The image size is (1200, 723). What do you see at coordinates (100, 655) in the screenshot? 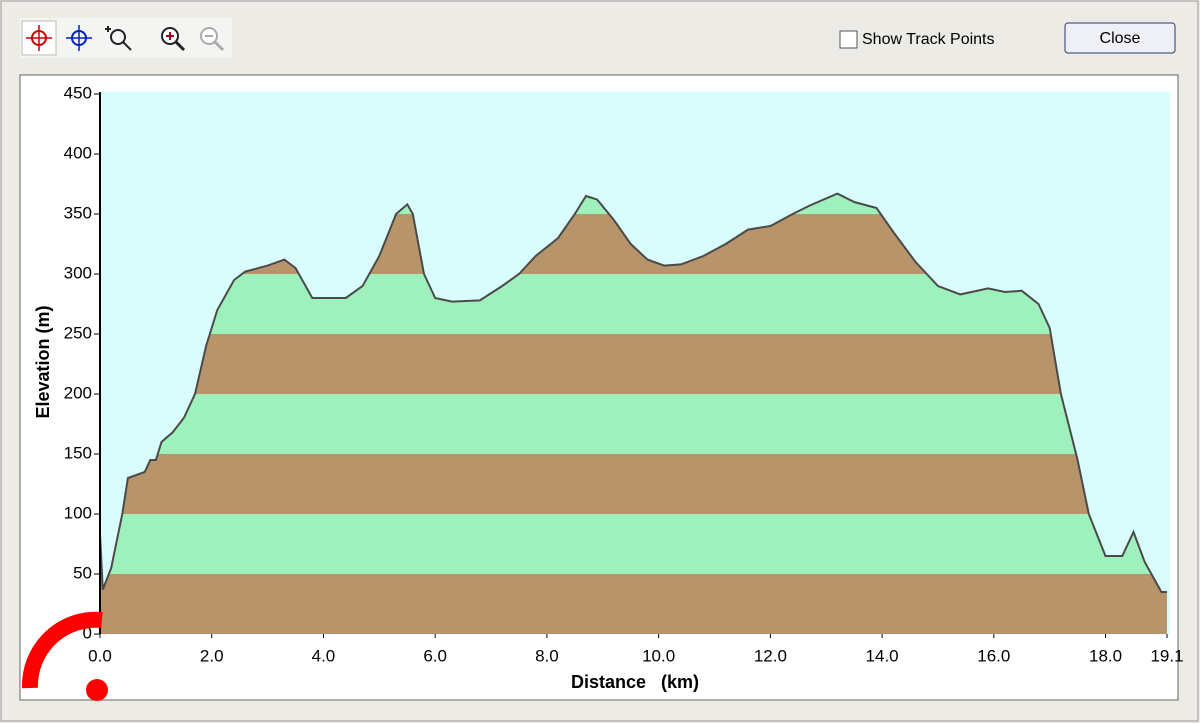
I see `x-tick-label: 0.0` at bounding box center [100, 655].